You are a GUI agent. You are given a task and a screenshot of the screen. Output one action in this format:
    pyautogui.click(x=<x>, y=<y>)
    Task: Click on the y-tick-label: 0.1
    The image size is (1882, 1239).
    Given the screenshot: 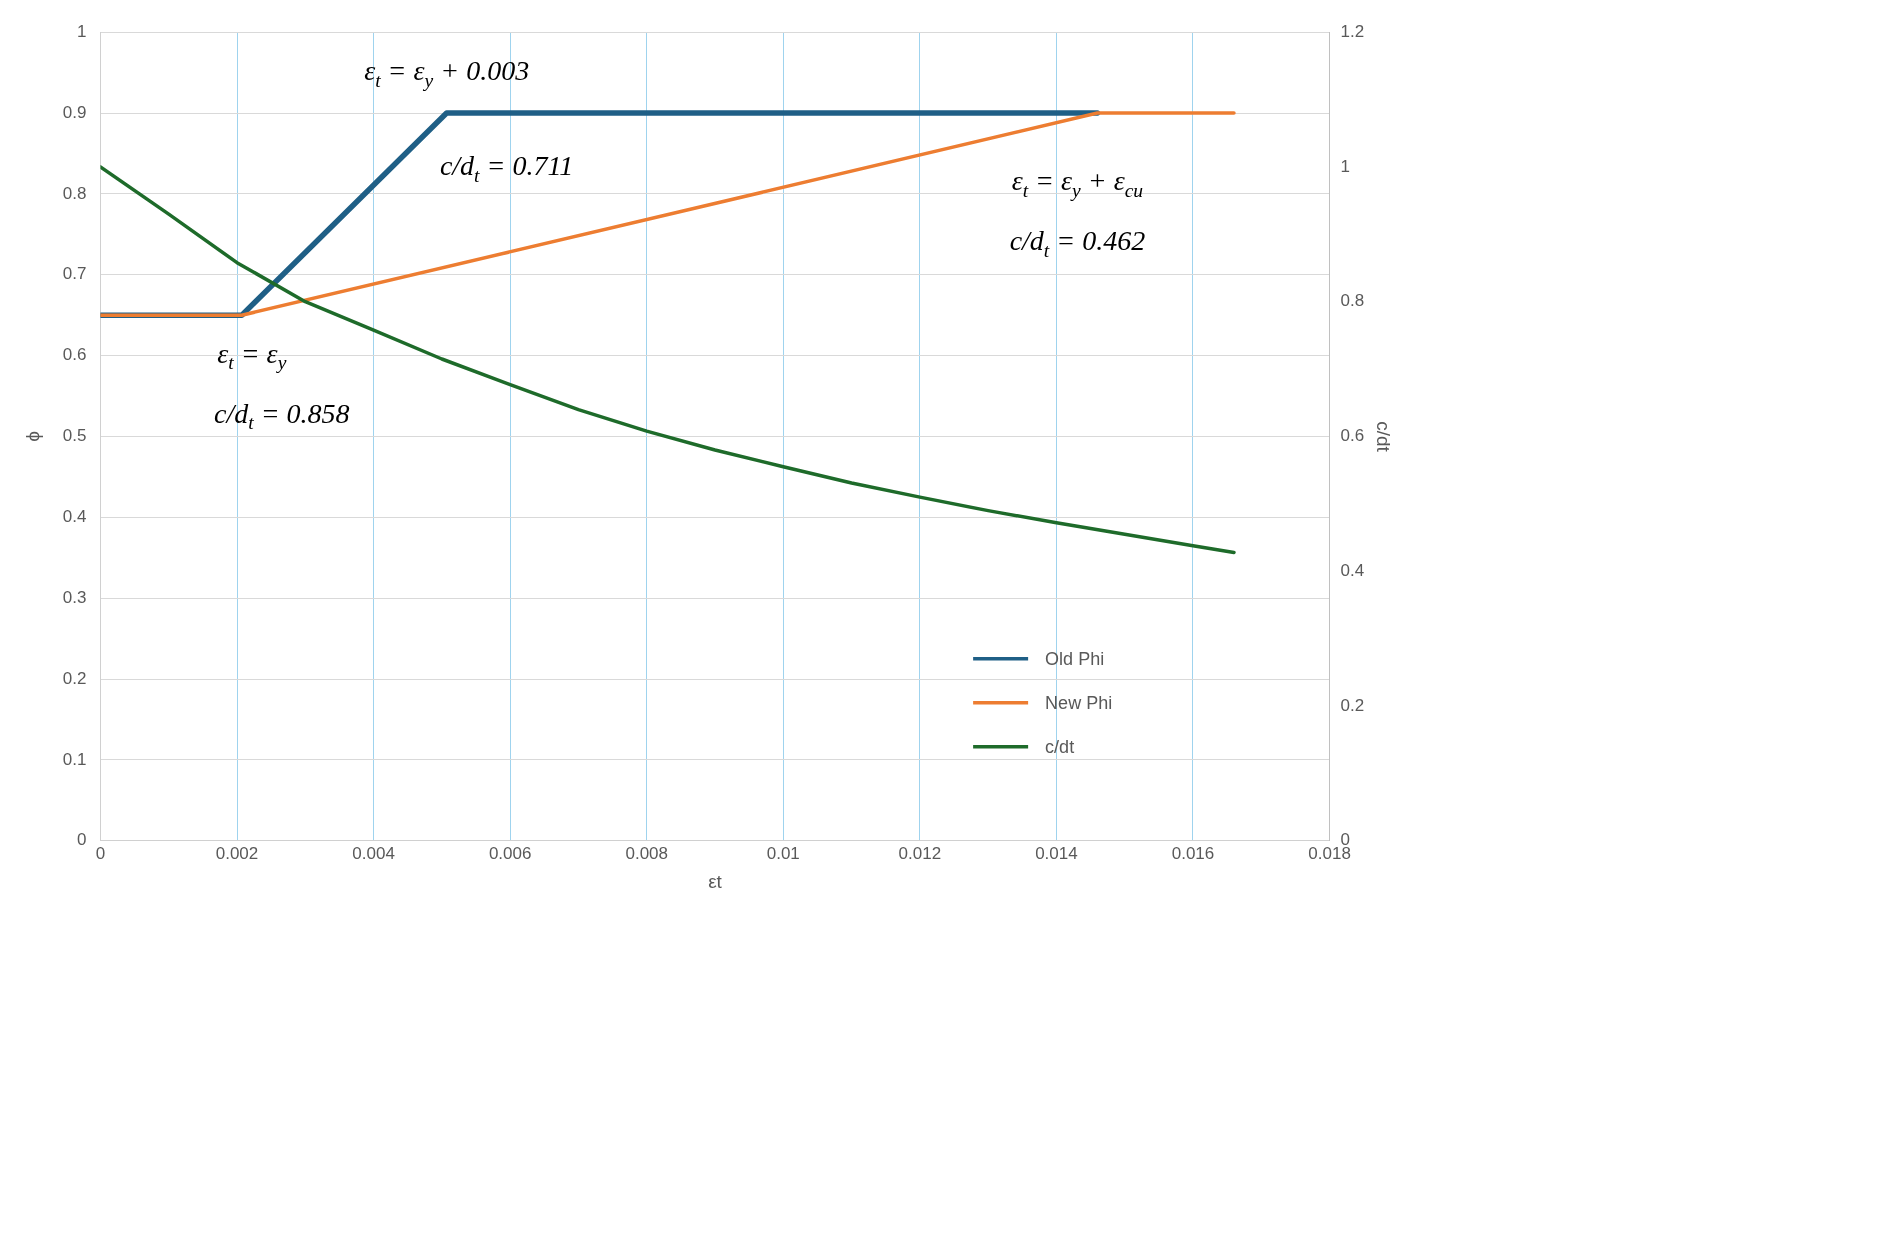 What is the action you would take?
    pyautogui.click(x=74, y=759)
    